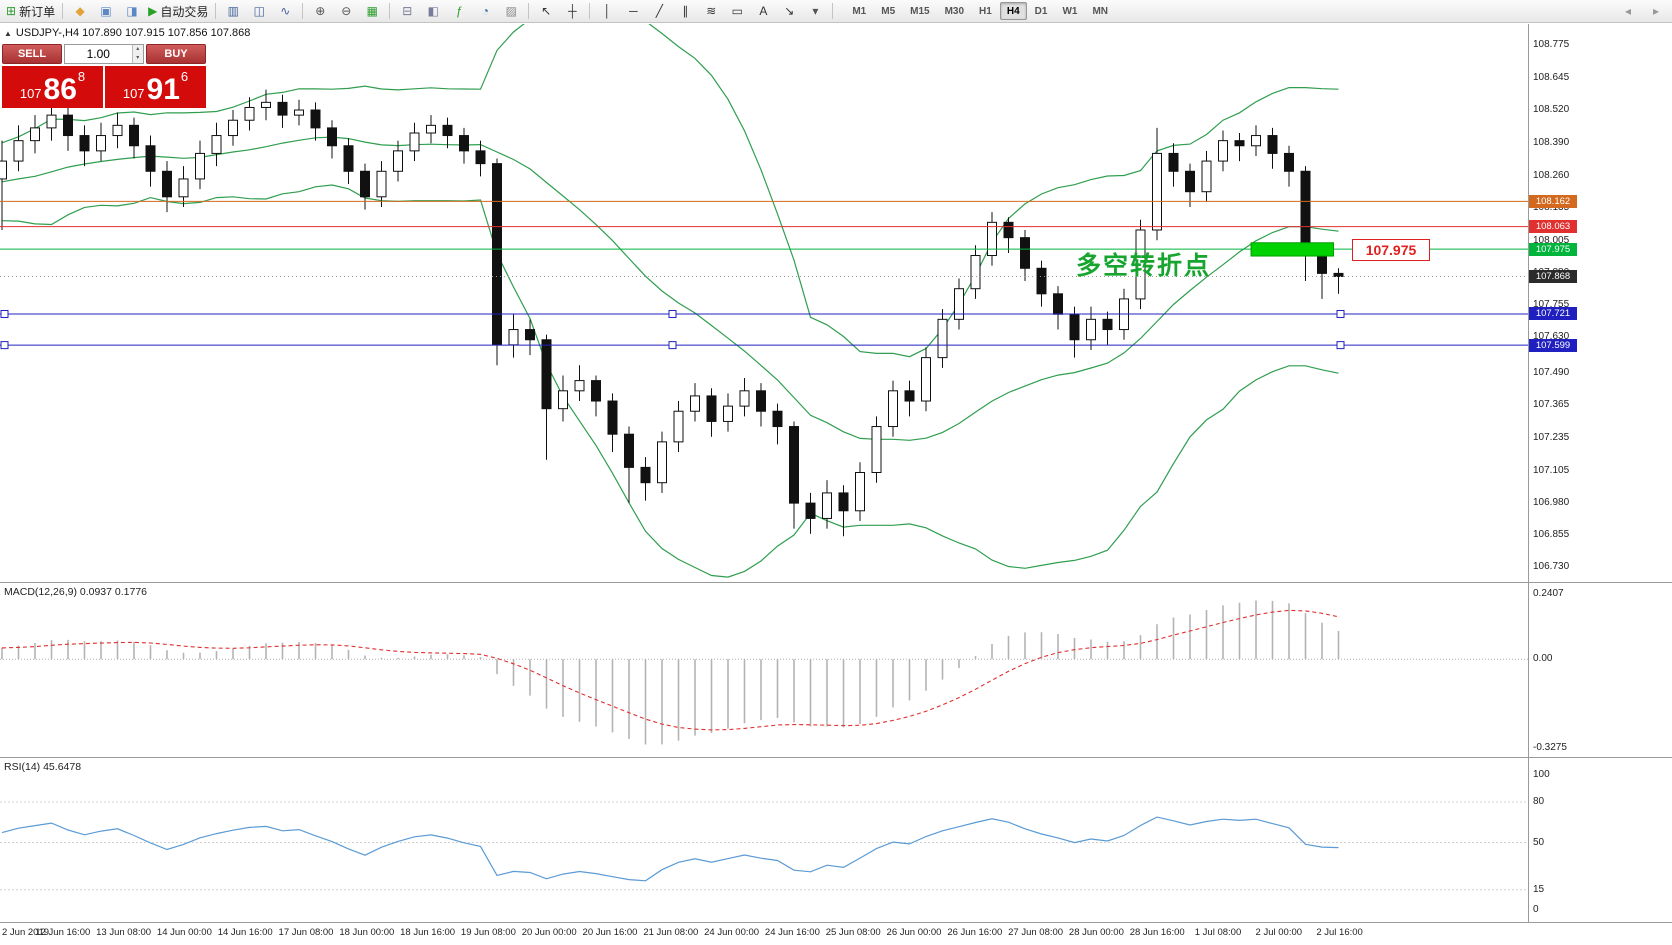  What do you see at coordinates (37, 11) in the screenshot?
I see `new-order-label: 新订单` at bounding box center [37, 11].